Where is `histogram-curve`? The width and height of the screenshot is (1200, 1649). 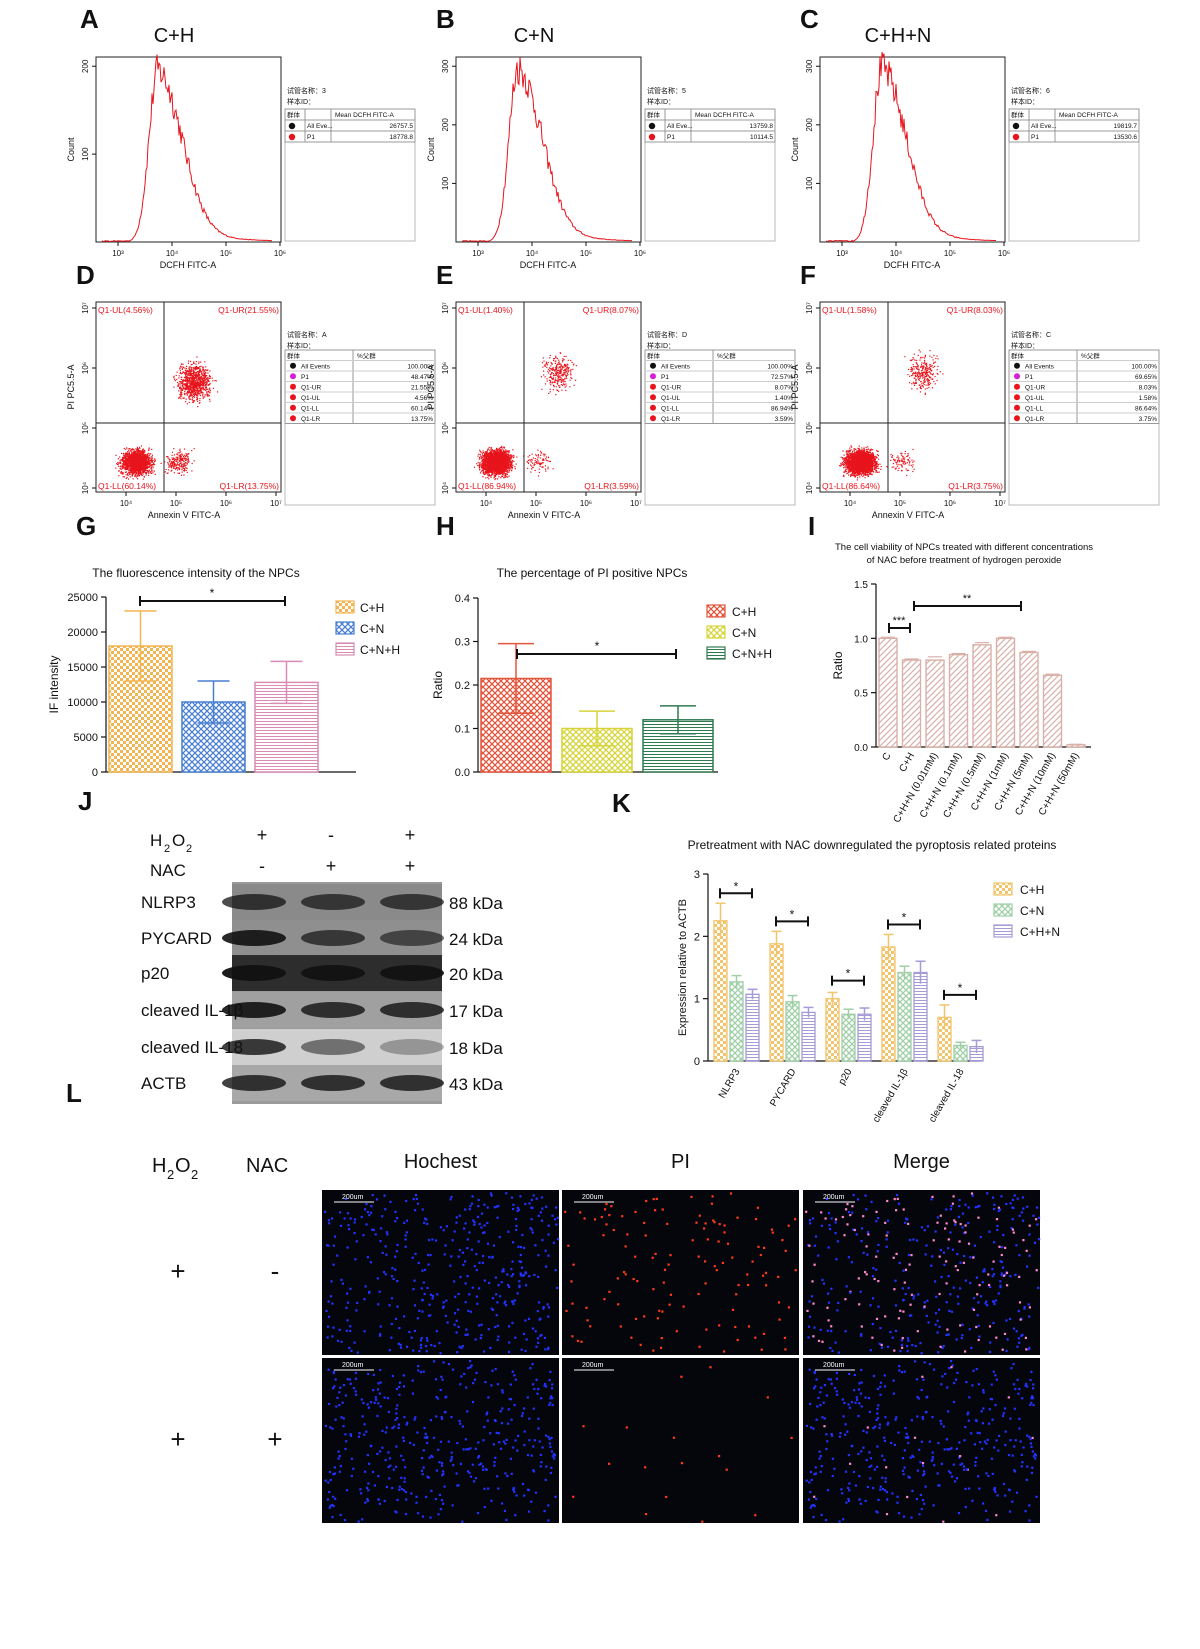
histogram-curve is located at coordinates (187, 148).